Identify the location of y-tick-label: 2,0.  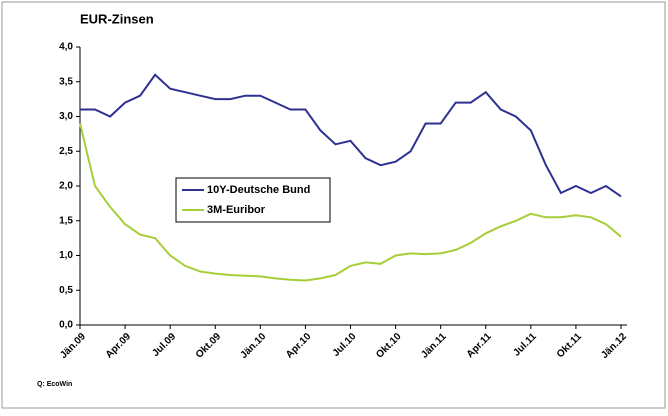
(66, 186).